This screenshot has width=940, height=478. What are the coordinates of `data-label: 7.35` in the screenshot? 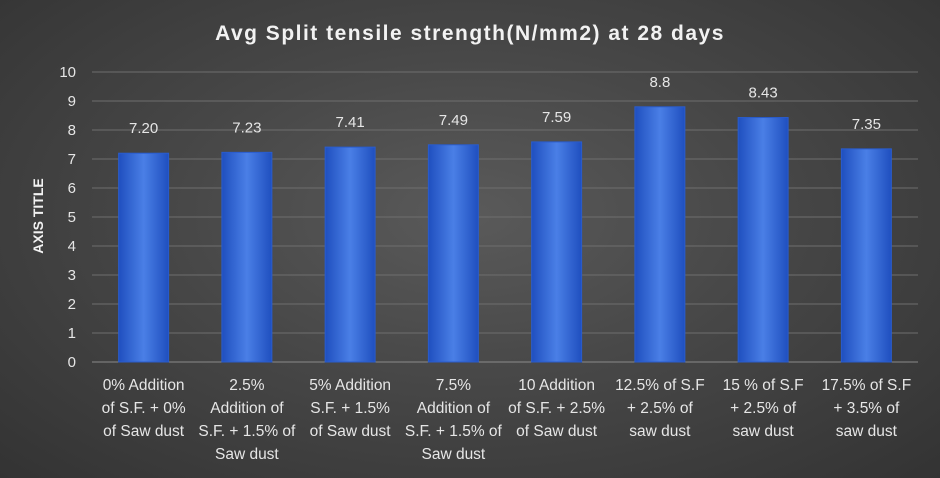 It's located at (866, 124).